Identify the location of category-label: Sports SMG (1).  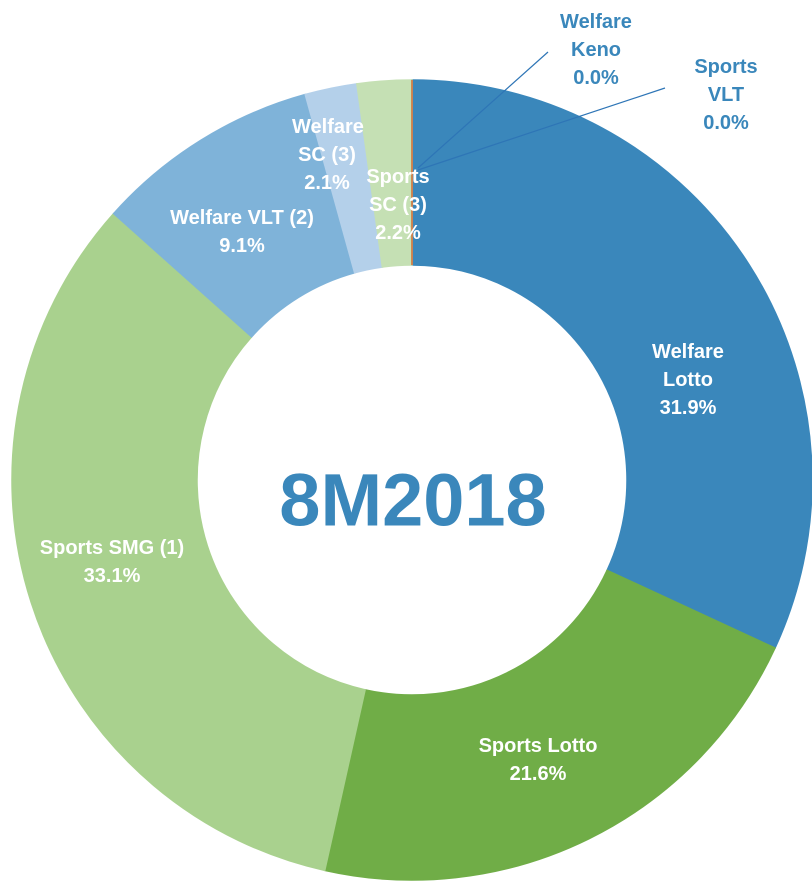
(112, 548).